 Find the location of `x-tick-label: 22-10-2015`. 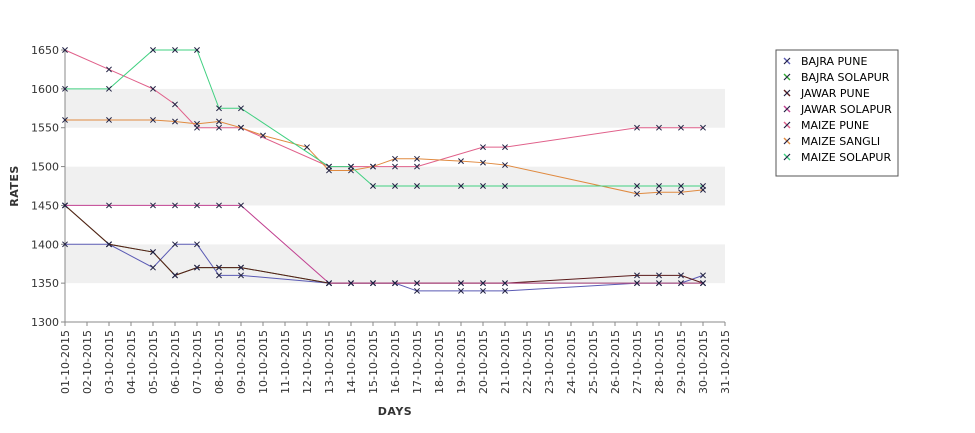

x-tick-label: 22-10-2015 is located at coordinates (527, 362).